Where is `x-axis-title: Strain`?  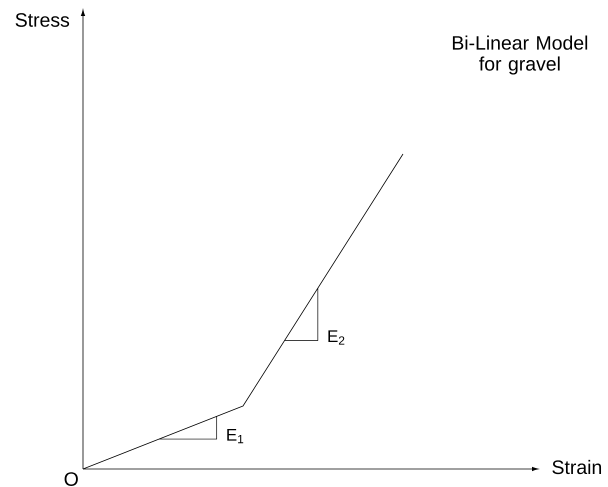 x-axis-title: Strain is located at coordinates (577, 467).